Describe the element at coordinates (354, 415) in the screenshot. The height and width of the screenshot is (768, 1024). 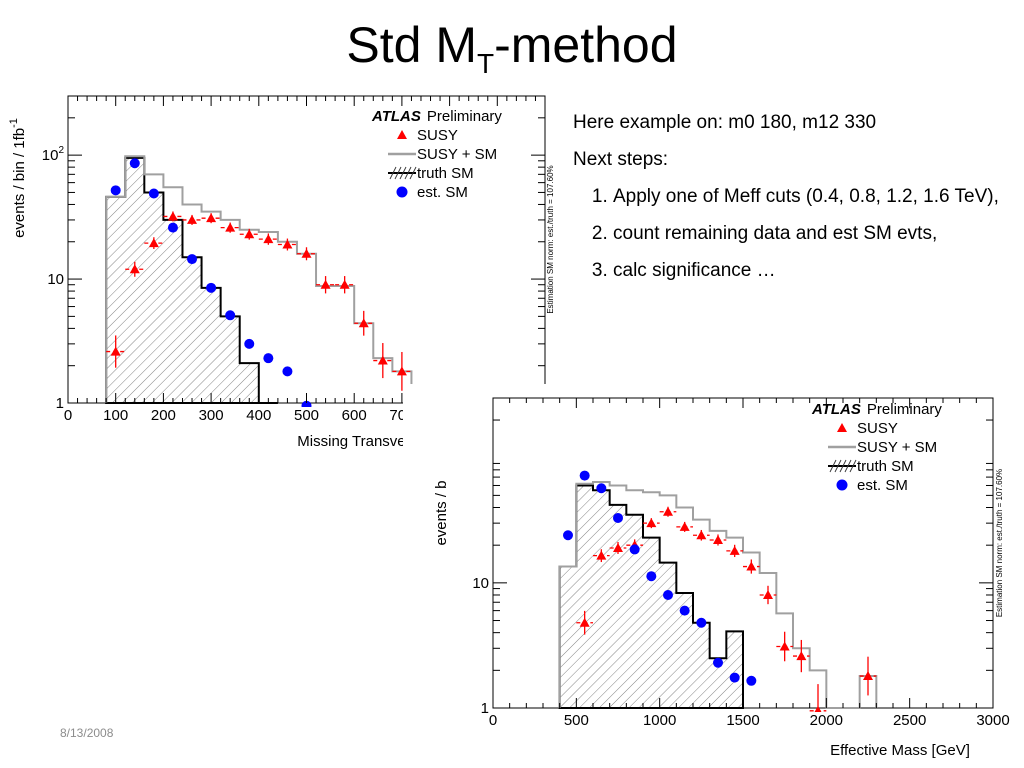
I see `x-tick-label: 600` at that location.